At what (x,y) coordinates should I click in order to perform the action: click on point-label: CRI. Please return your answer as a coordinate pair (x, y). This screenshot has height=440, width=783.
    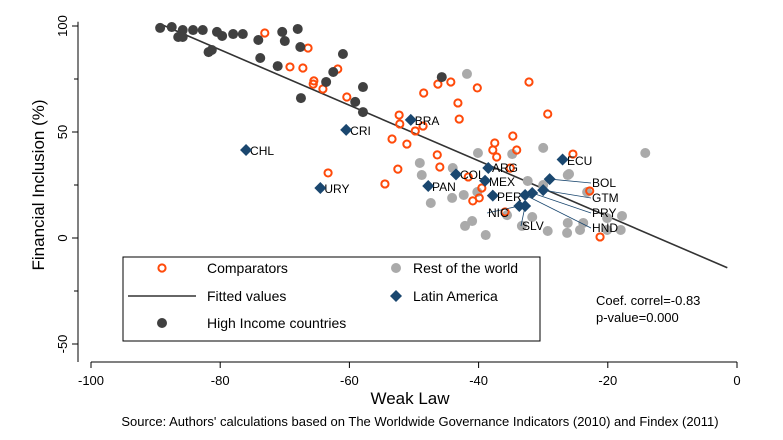
    Looking at the image, I should click on (360, 131).